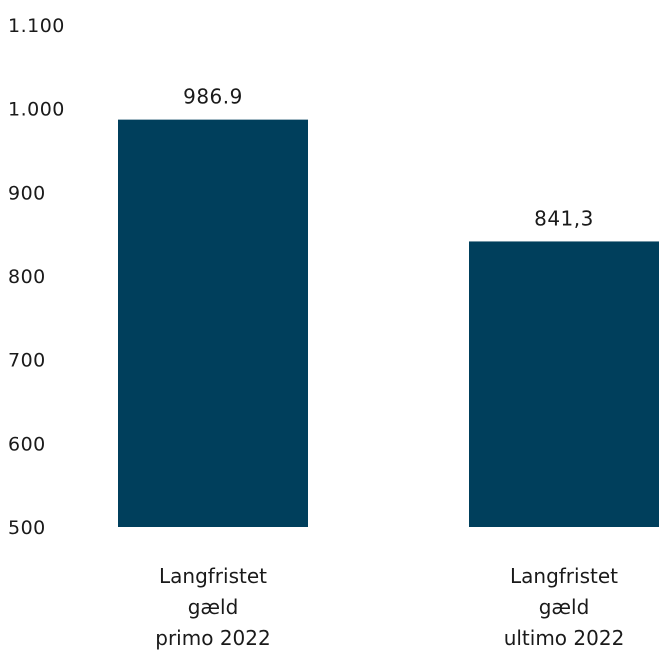  What do you see at coordinates (27, 444) in the screenshot?
I see `y-tick-label: 600` at bounding box center [27, 444].